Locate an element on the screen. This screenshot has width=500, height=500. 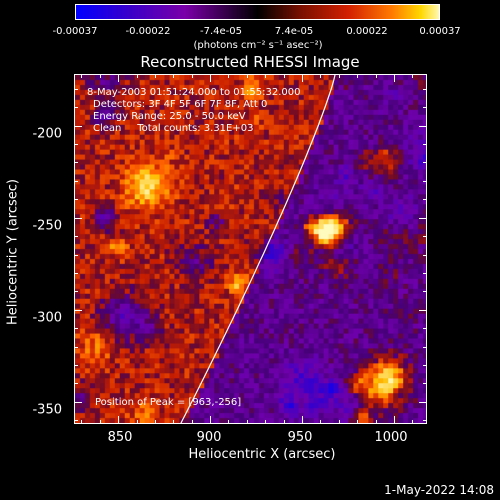
y-tick-label: -300 is located at coordinates (47, 318).